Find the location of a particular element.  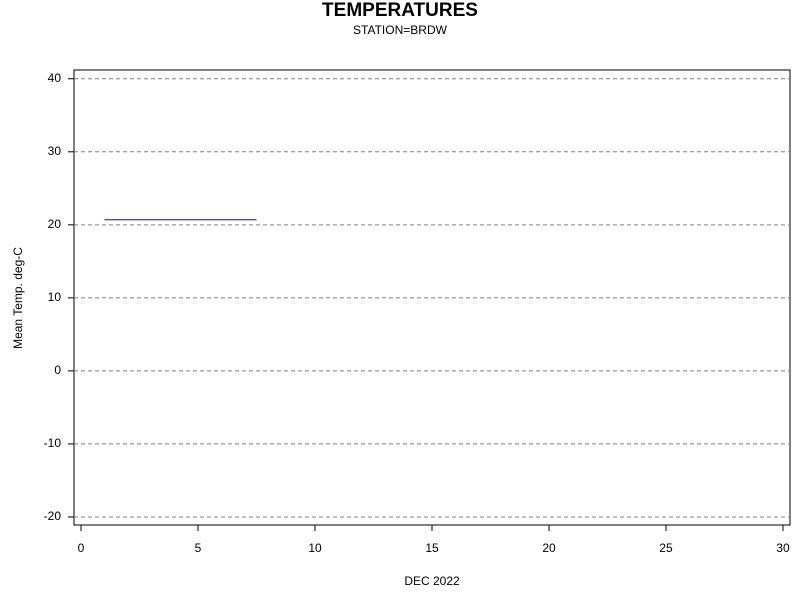

x-tick-label: 20 is located at coordinates (549, 548).